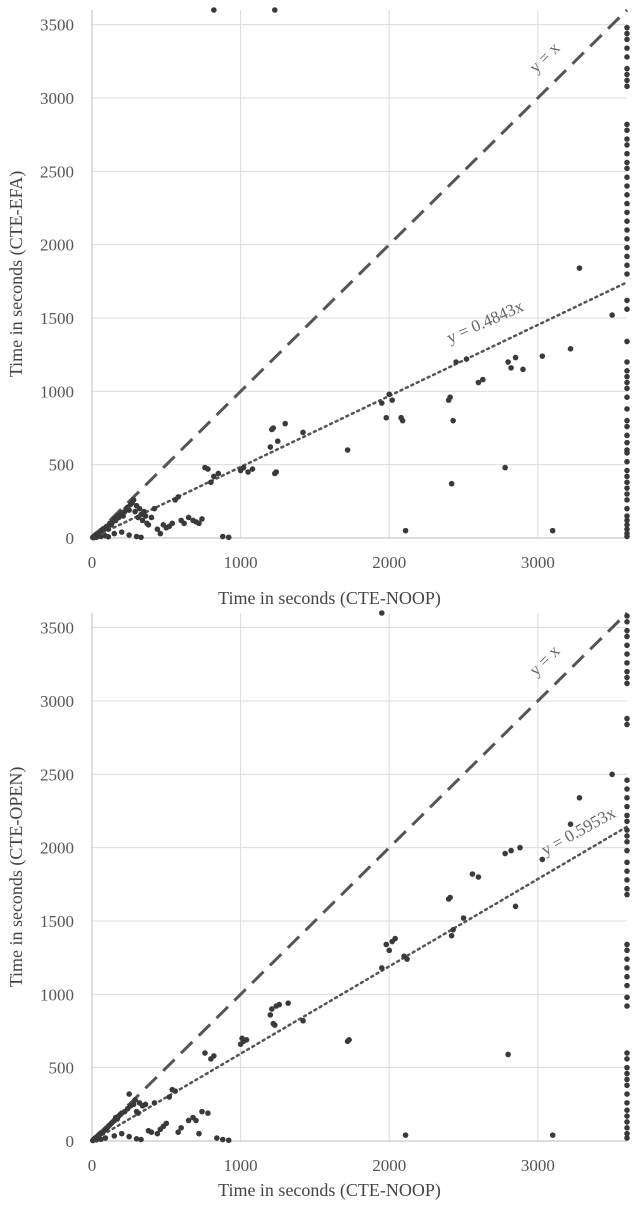  What do you see at coordinates (16, 274) in the screenshot?
I see `y-axis-label: Time in seconds (CTE-EFA)` at bounding box center [16, 274].